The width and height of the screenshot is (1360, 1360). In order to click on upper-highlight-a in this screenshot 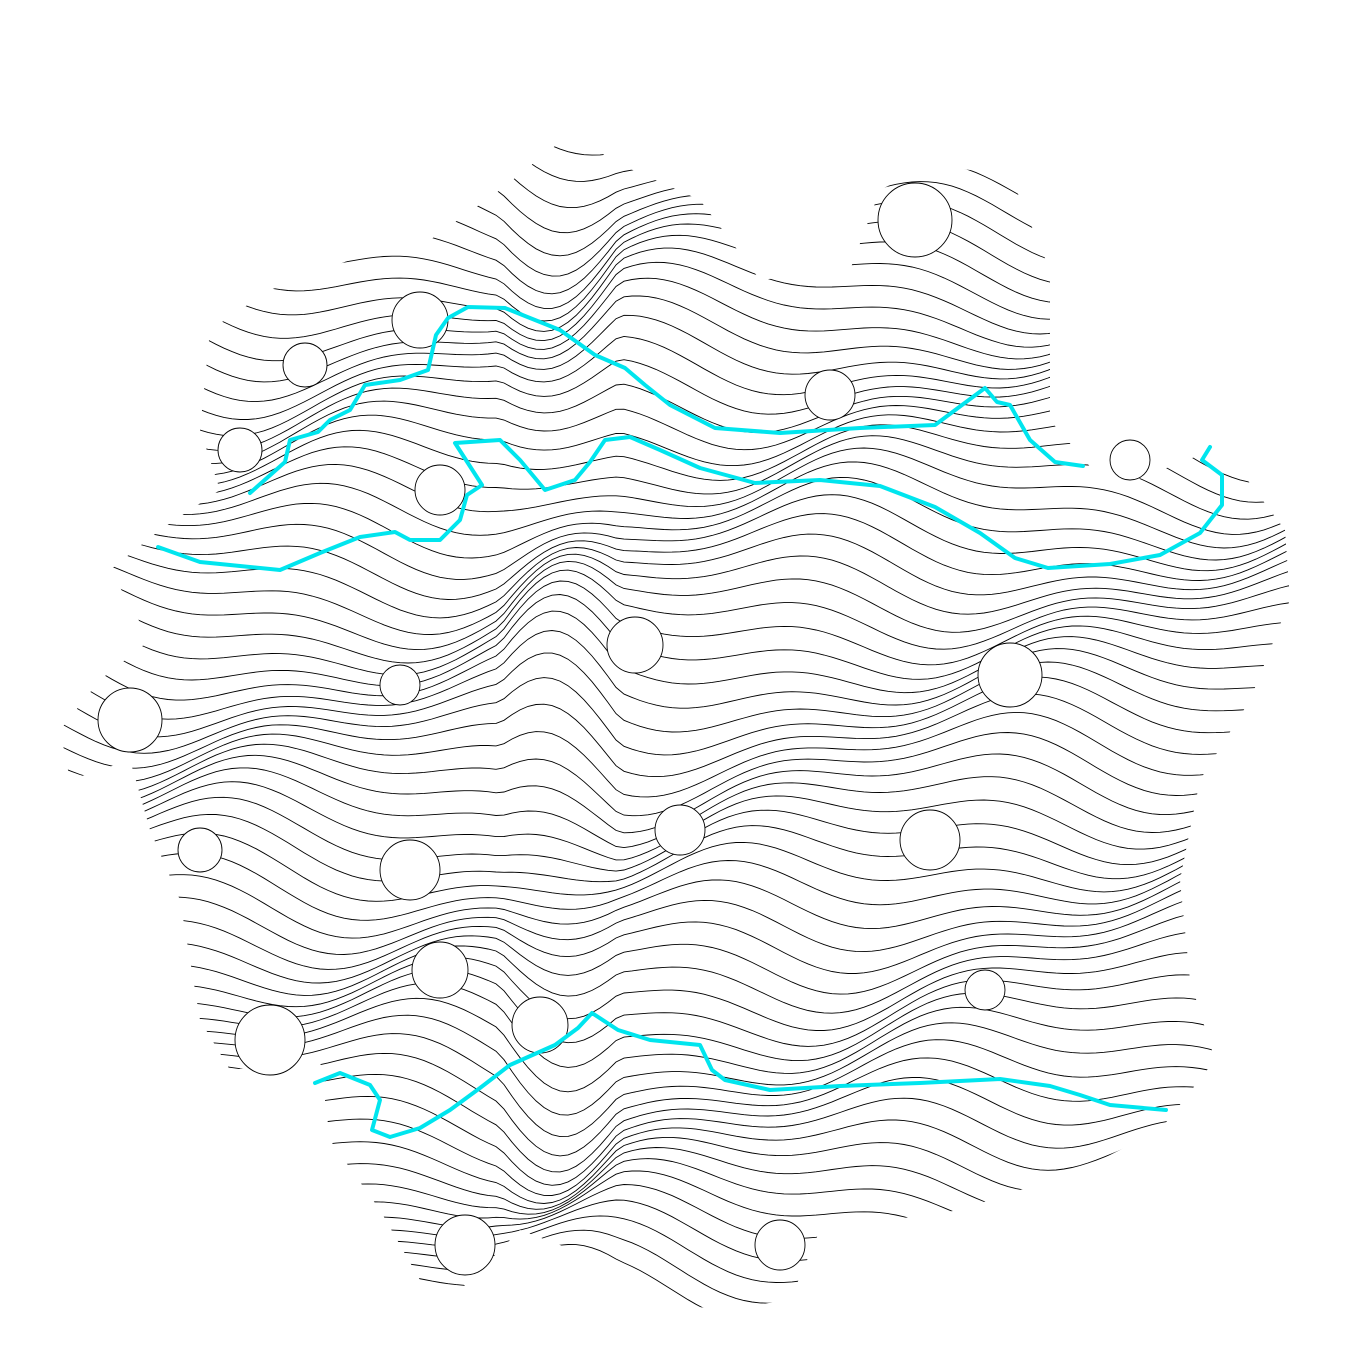, I will do `click(666, 400)`.